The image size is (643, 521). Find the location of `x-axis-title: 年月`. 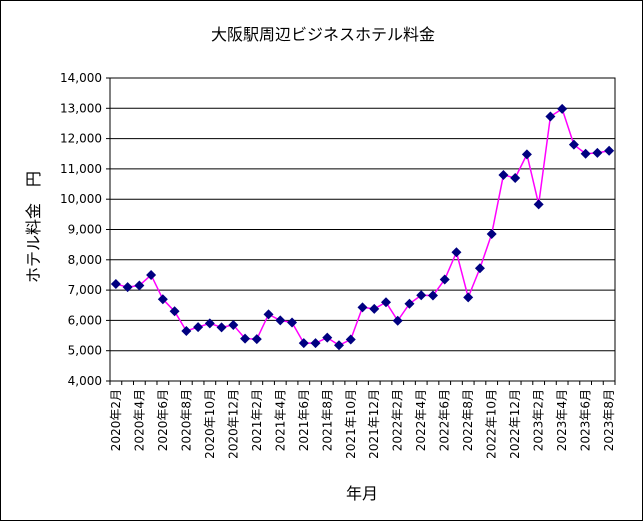

x-axis-title: 年月 is located at coordinates (362, 493).